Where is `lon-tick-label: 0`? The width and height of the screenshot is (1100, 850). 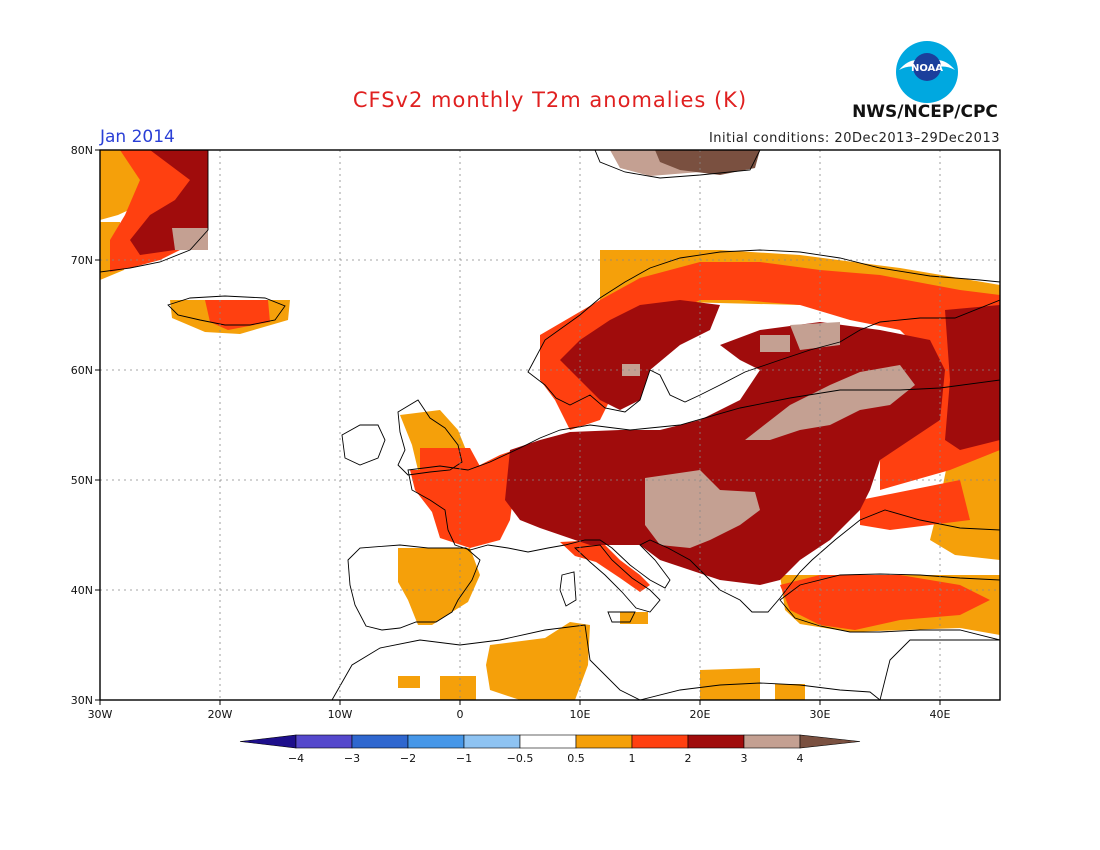
lon-tick-label: 0 is located at coordinates (460, 714).